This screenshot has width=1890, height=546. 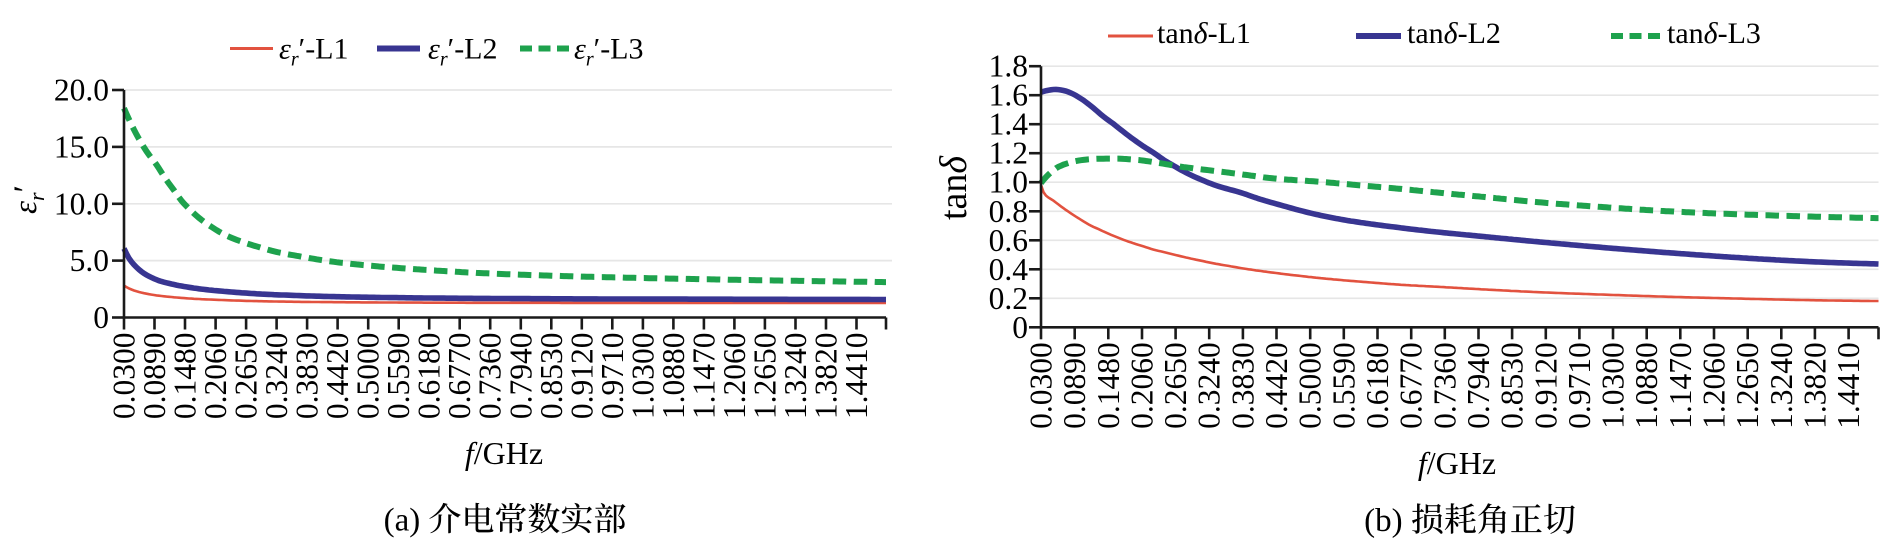 What do you see at coordinates (954, 187) in the screenshot?
I see `svg-text: tanδ` at bounding box center [954, 187].